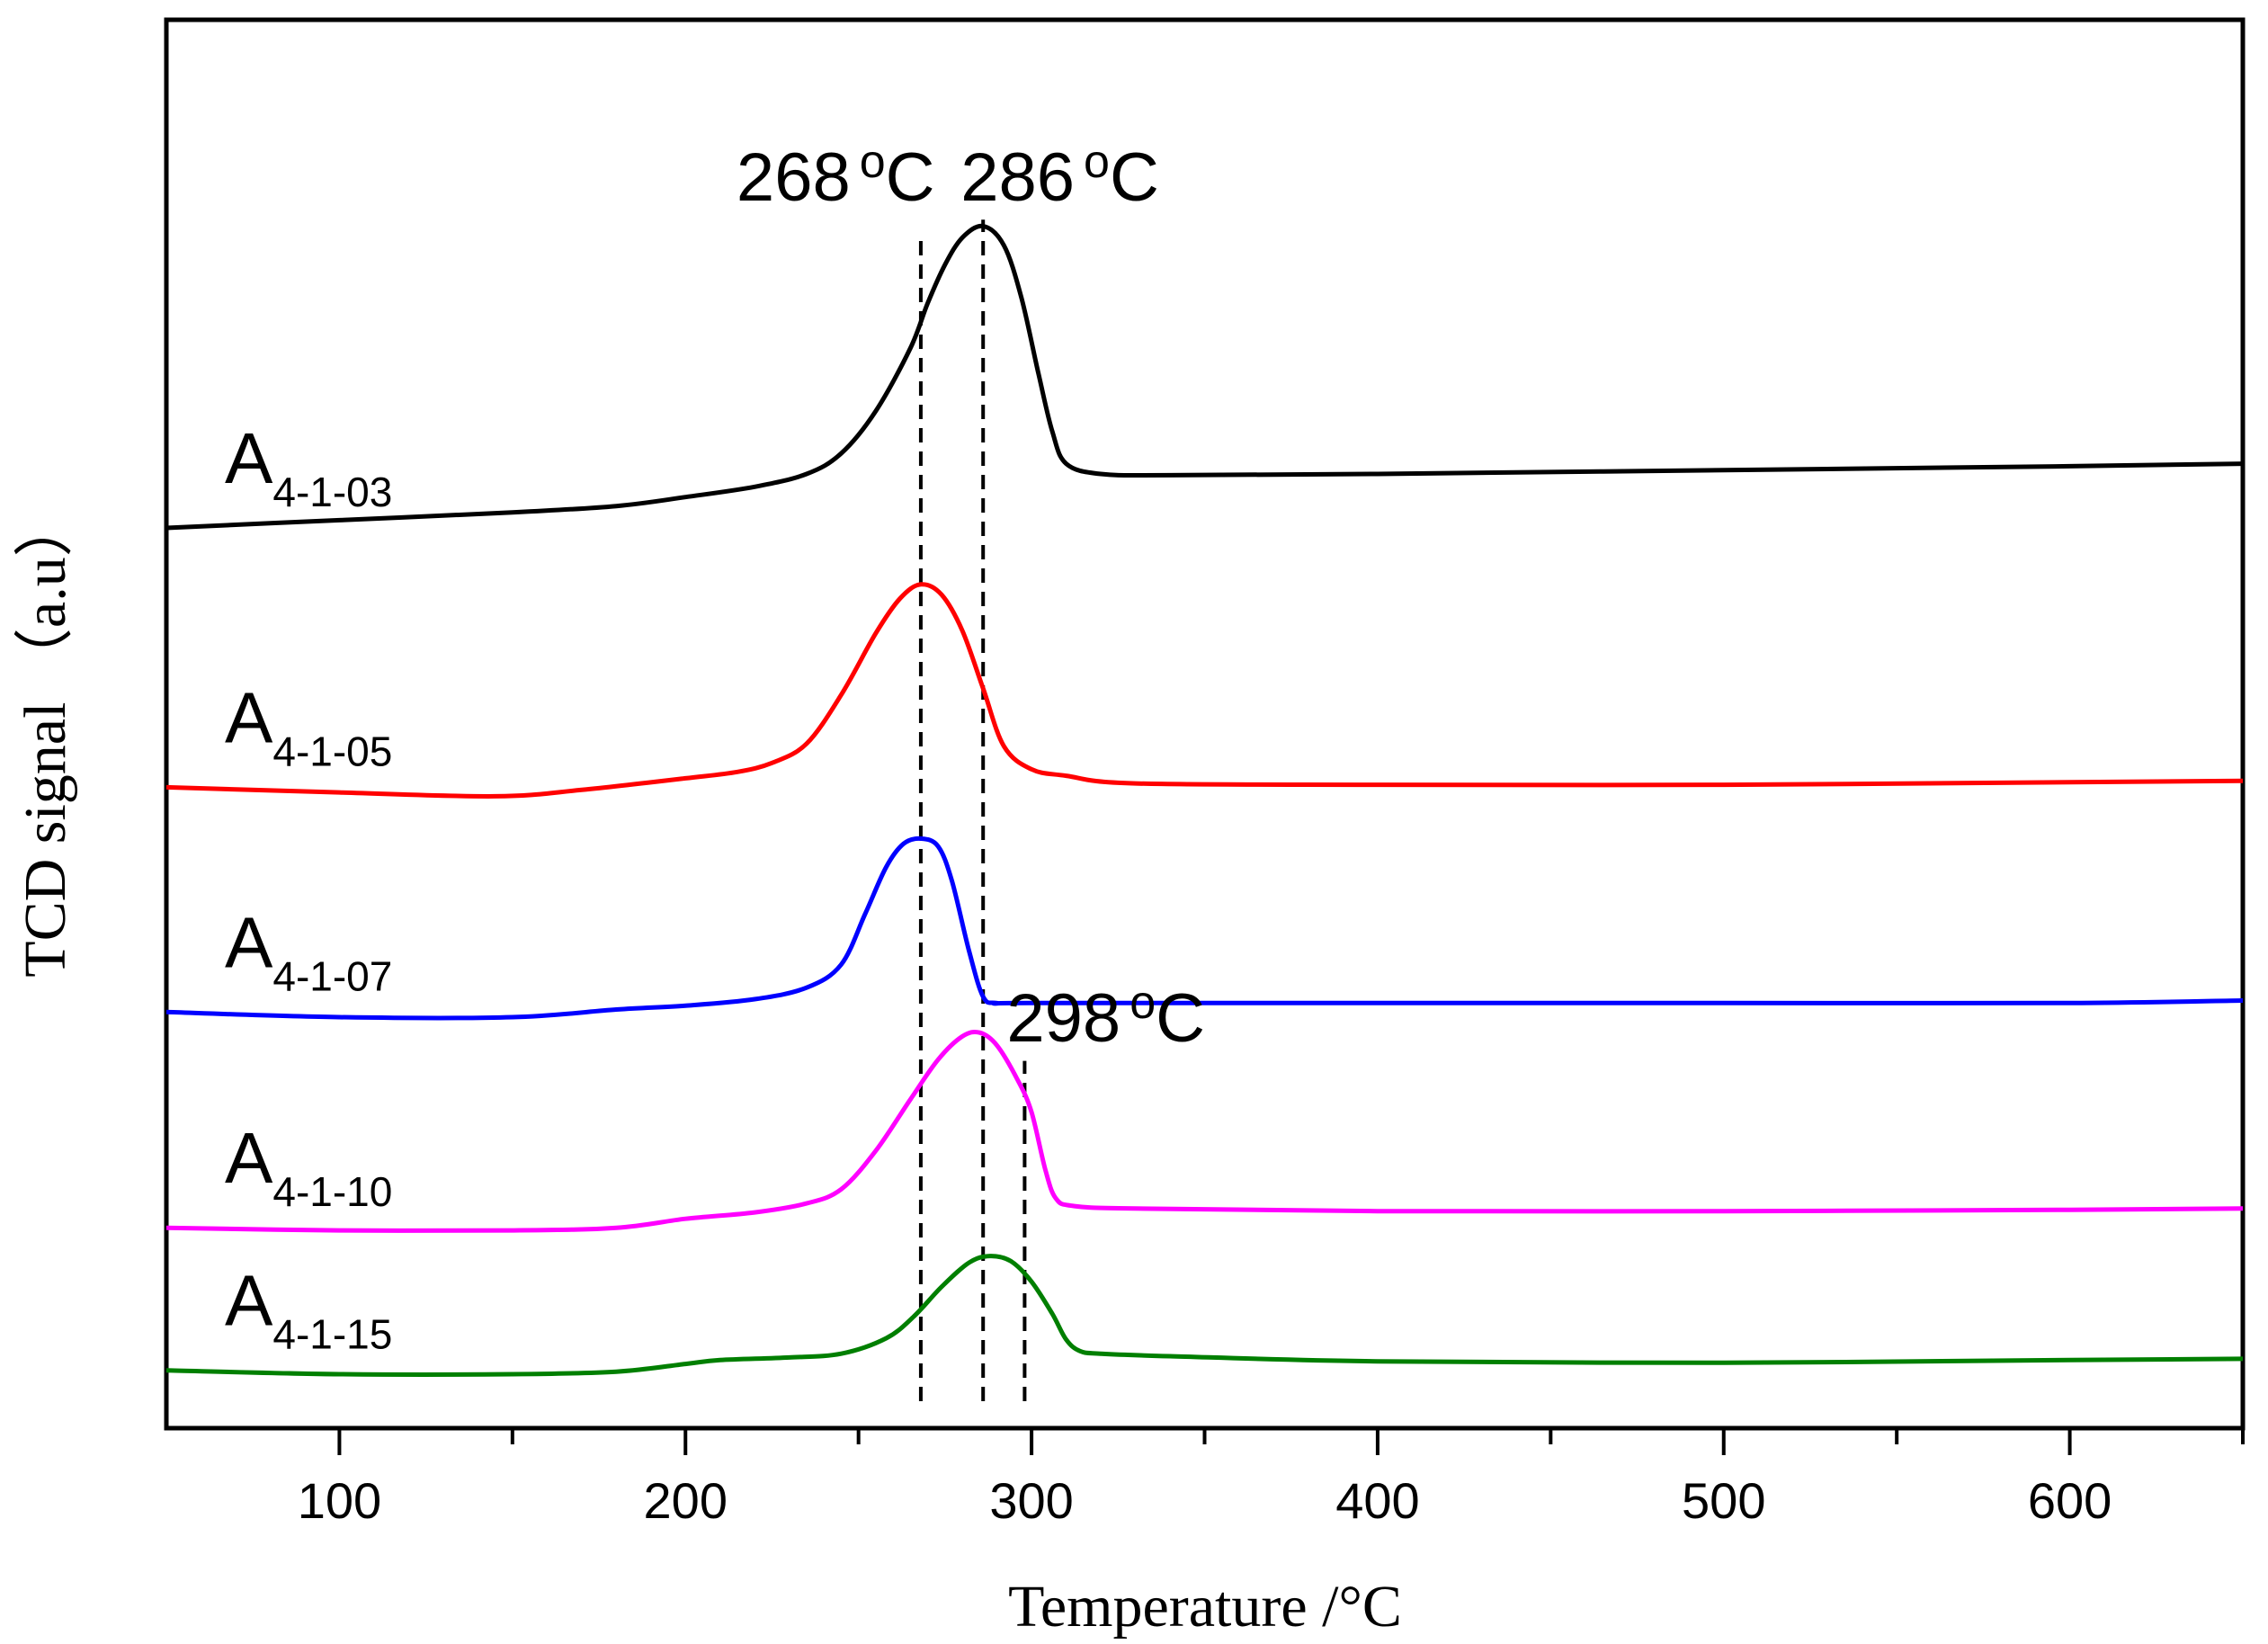 The width and height of the screenshot is (2268, 1644). Describe the element at coordinates (1205, 1607) in the screenshot. I see `x-axis-title: Temperature /°C` at that location.